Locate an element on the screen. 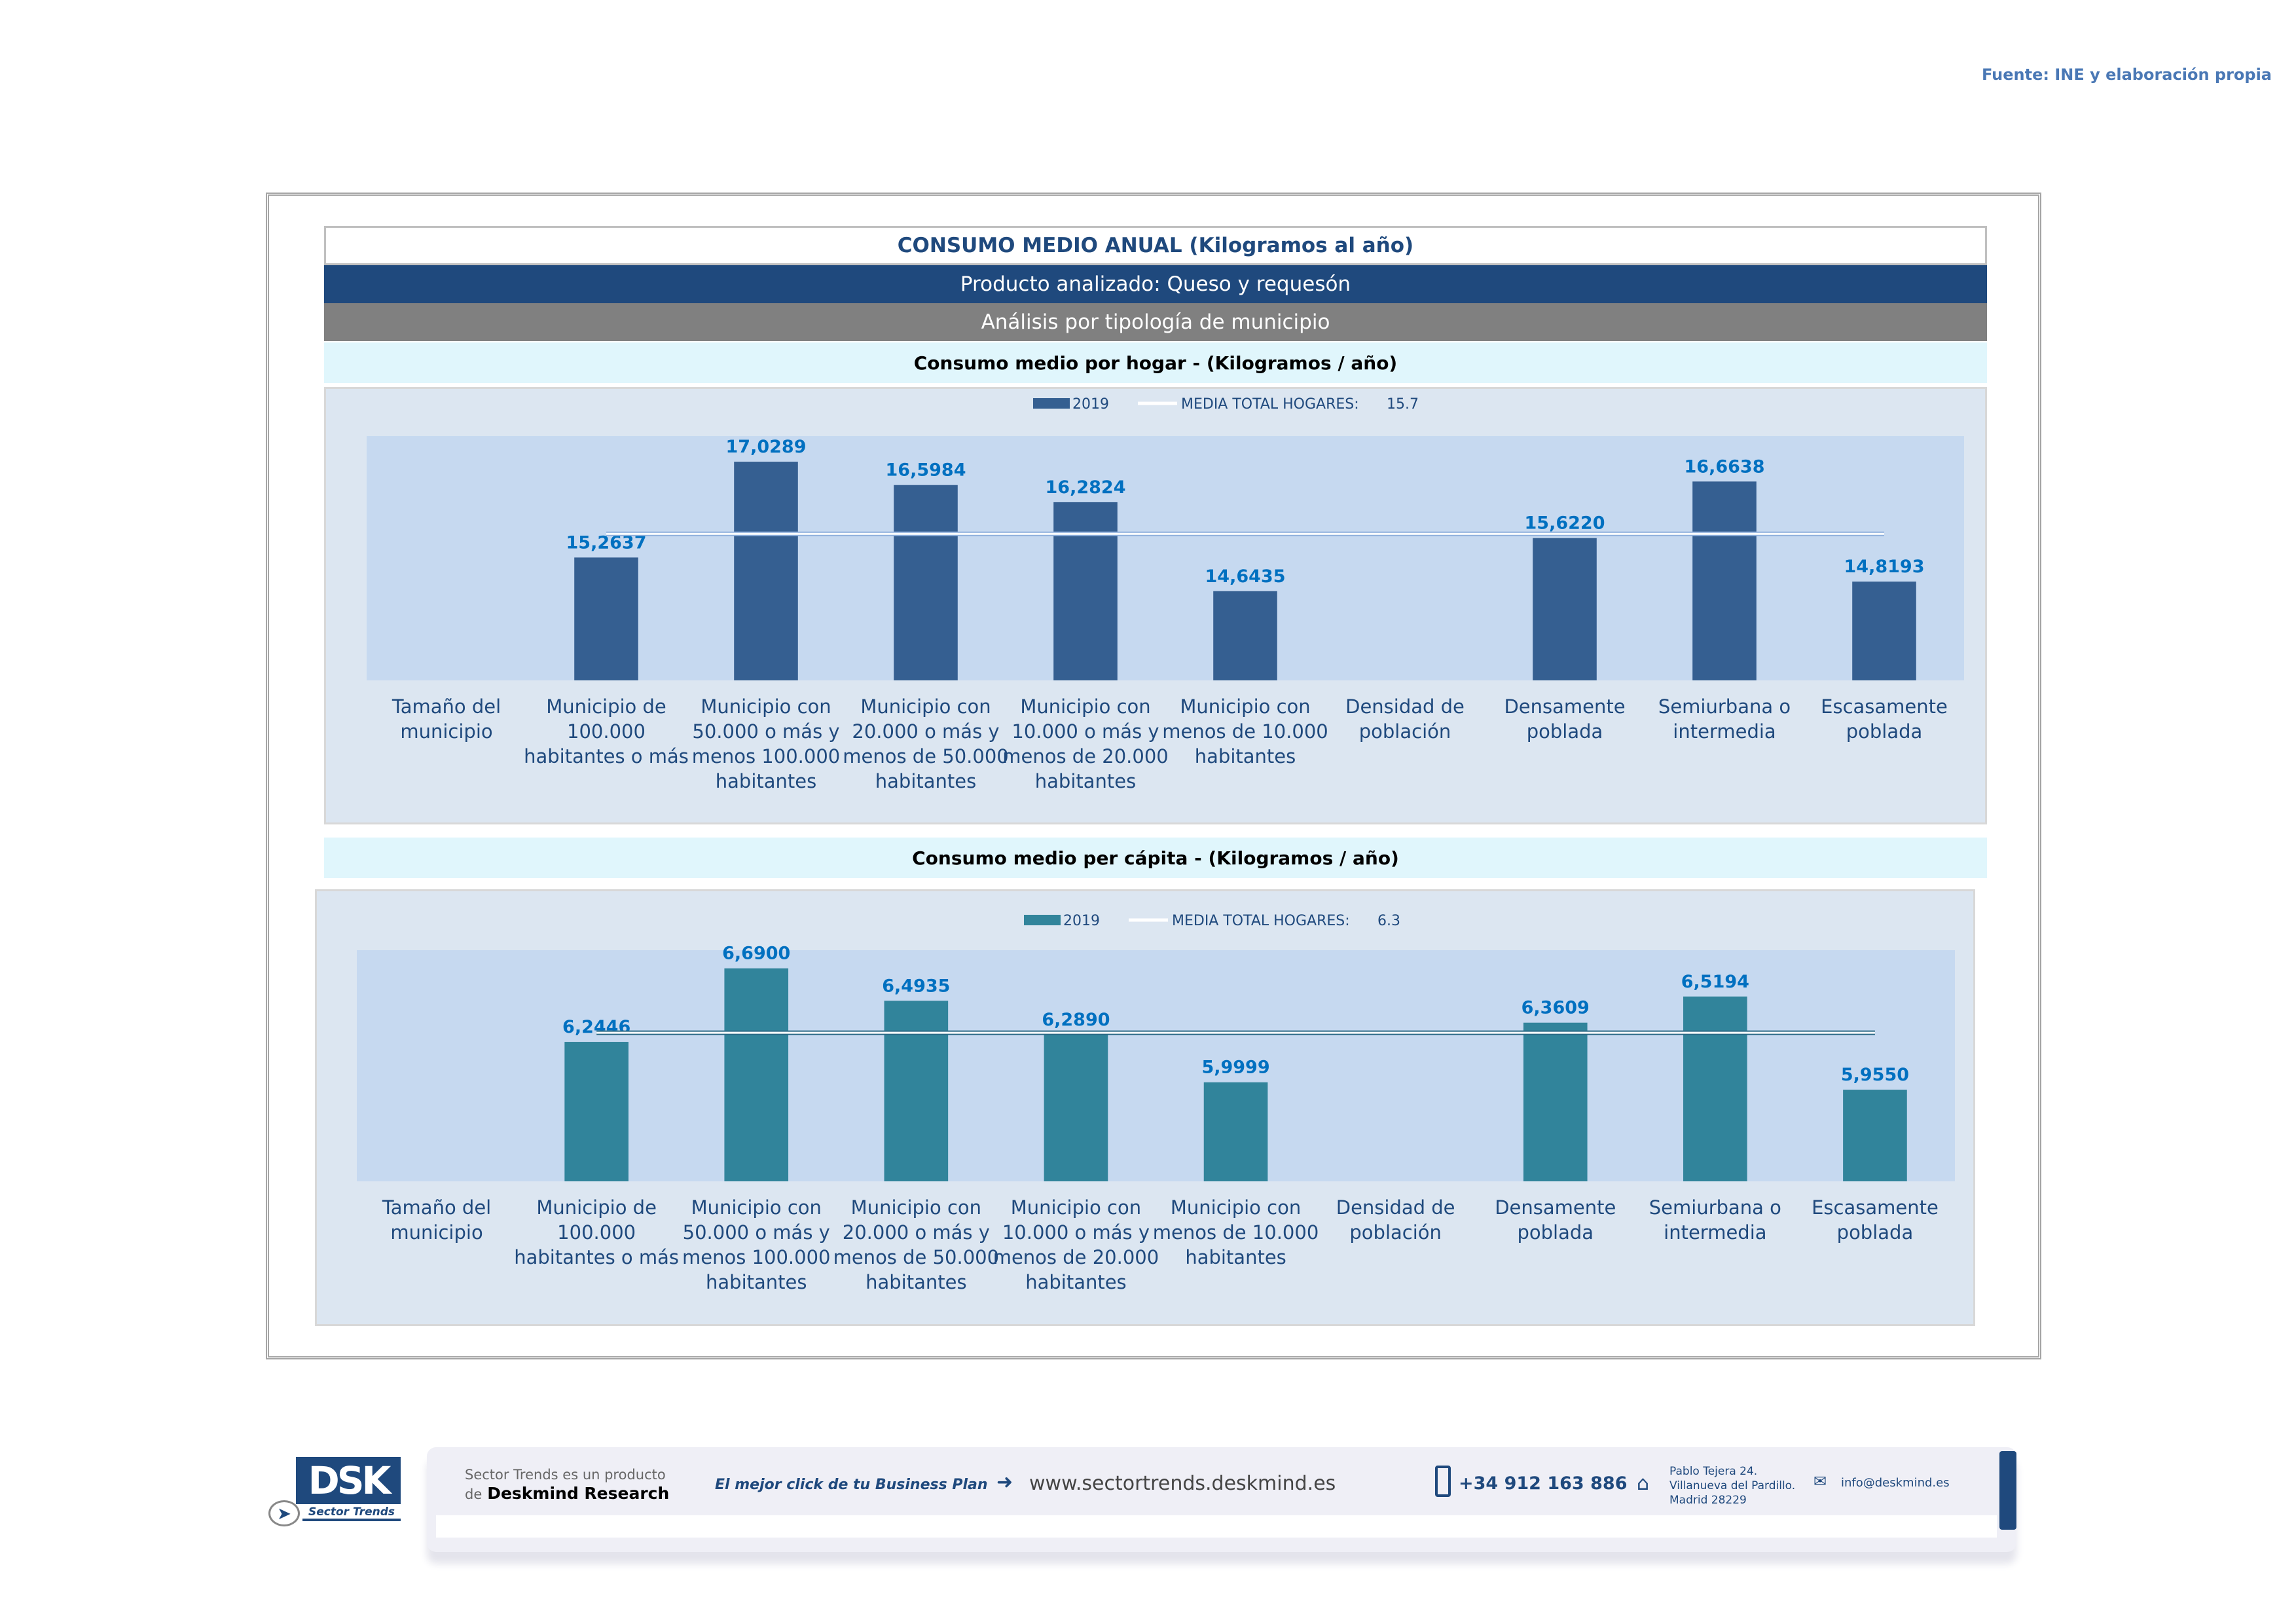 The height and width of the screenshot is (1624, 2296). category-label: 50.000 o más y is located at coordinates (756, 1232).